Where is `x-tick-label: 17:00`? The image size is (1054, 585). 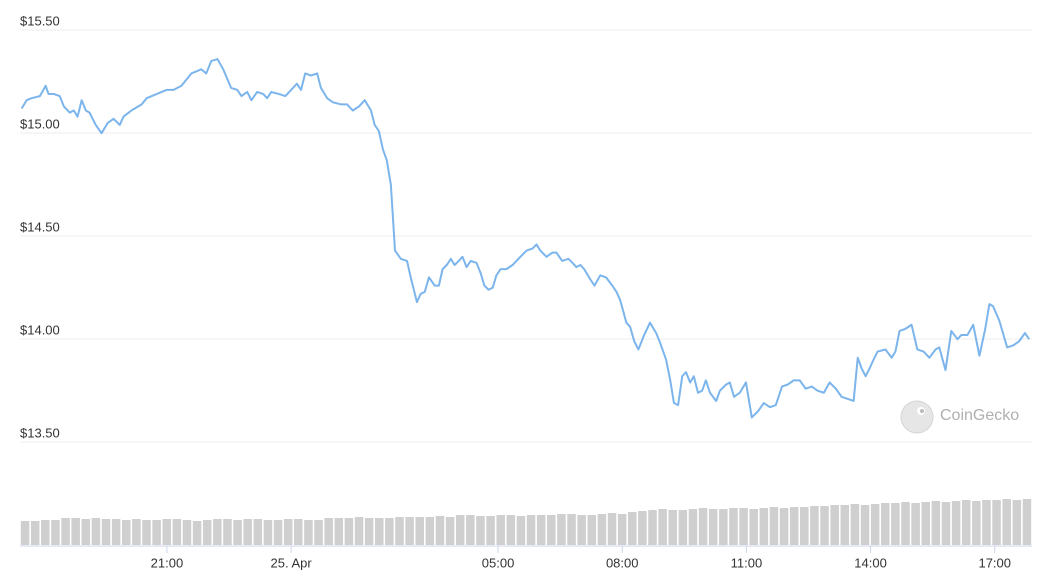
x-tick-label: 17:00 is located at coordinates (994, 562).